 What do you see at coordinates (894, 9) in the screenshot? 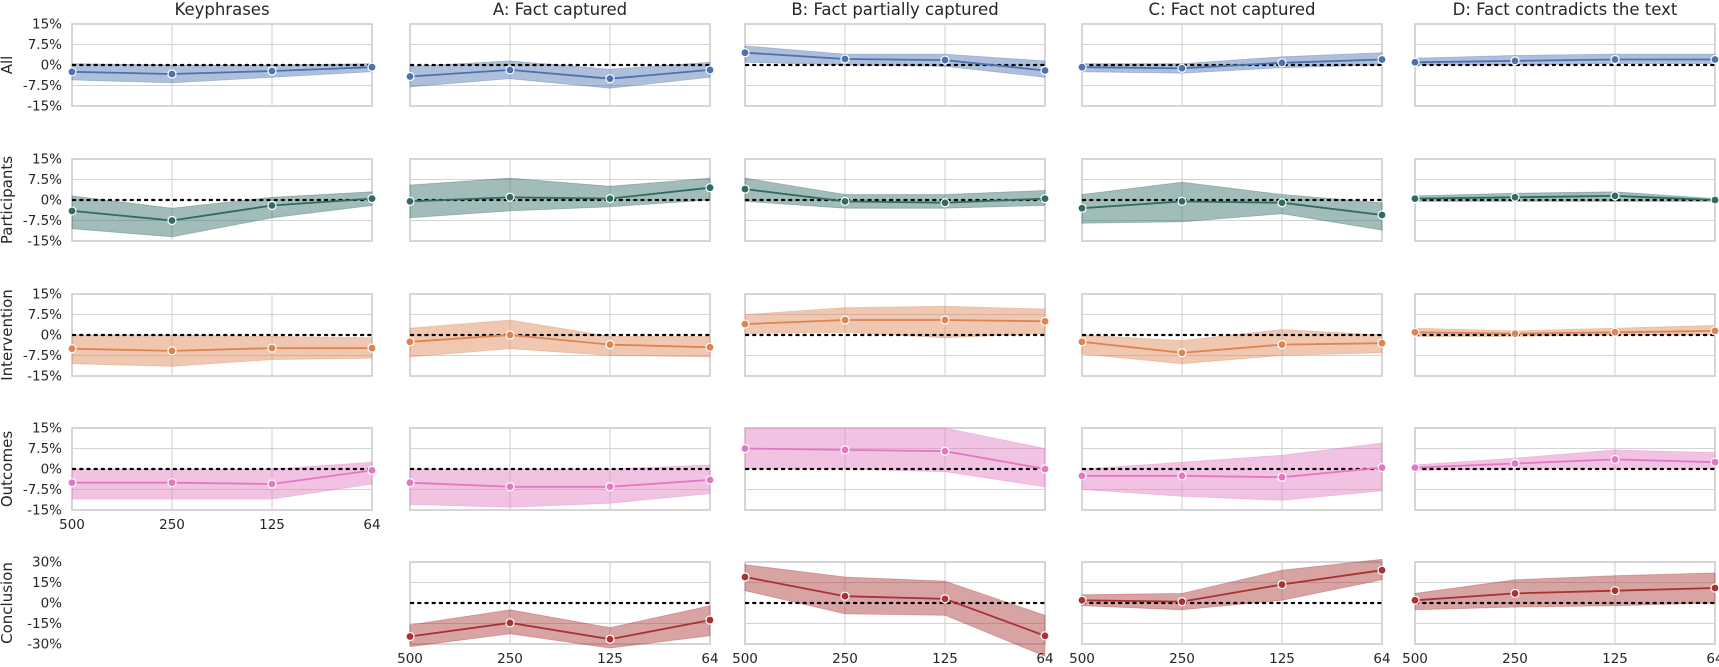
I see `column-title: B: Fact partially captured` at bounding box center [894, 9].